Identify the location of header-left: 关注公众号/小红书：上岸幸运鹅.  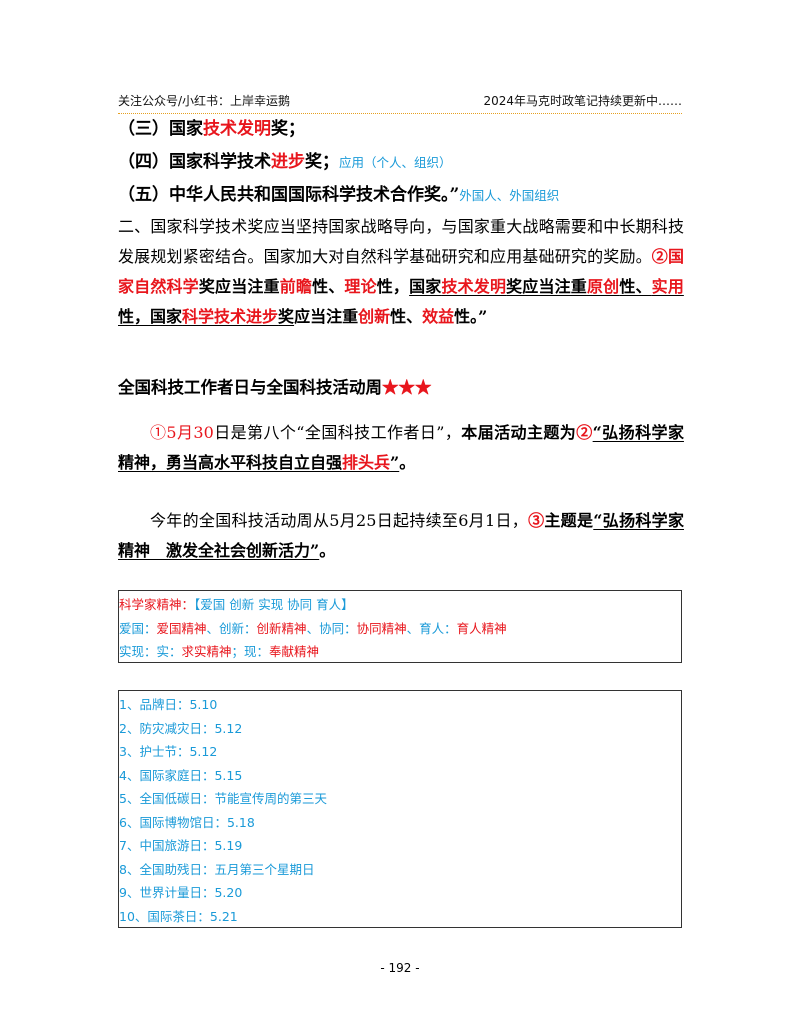
(204, 101).